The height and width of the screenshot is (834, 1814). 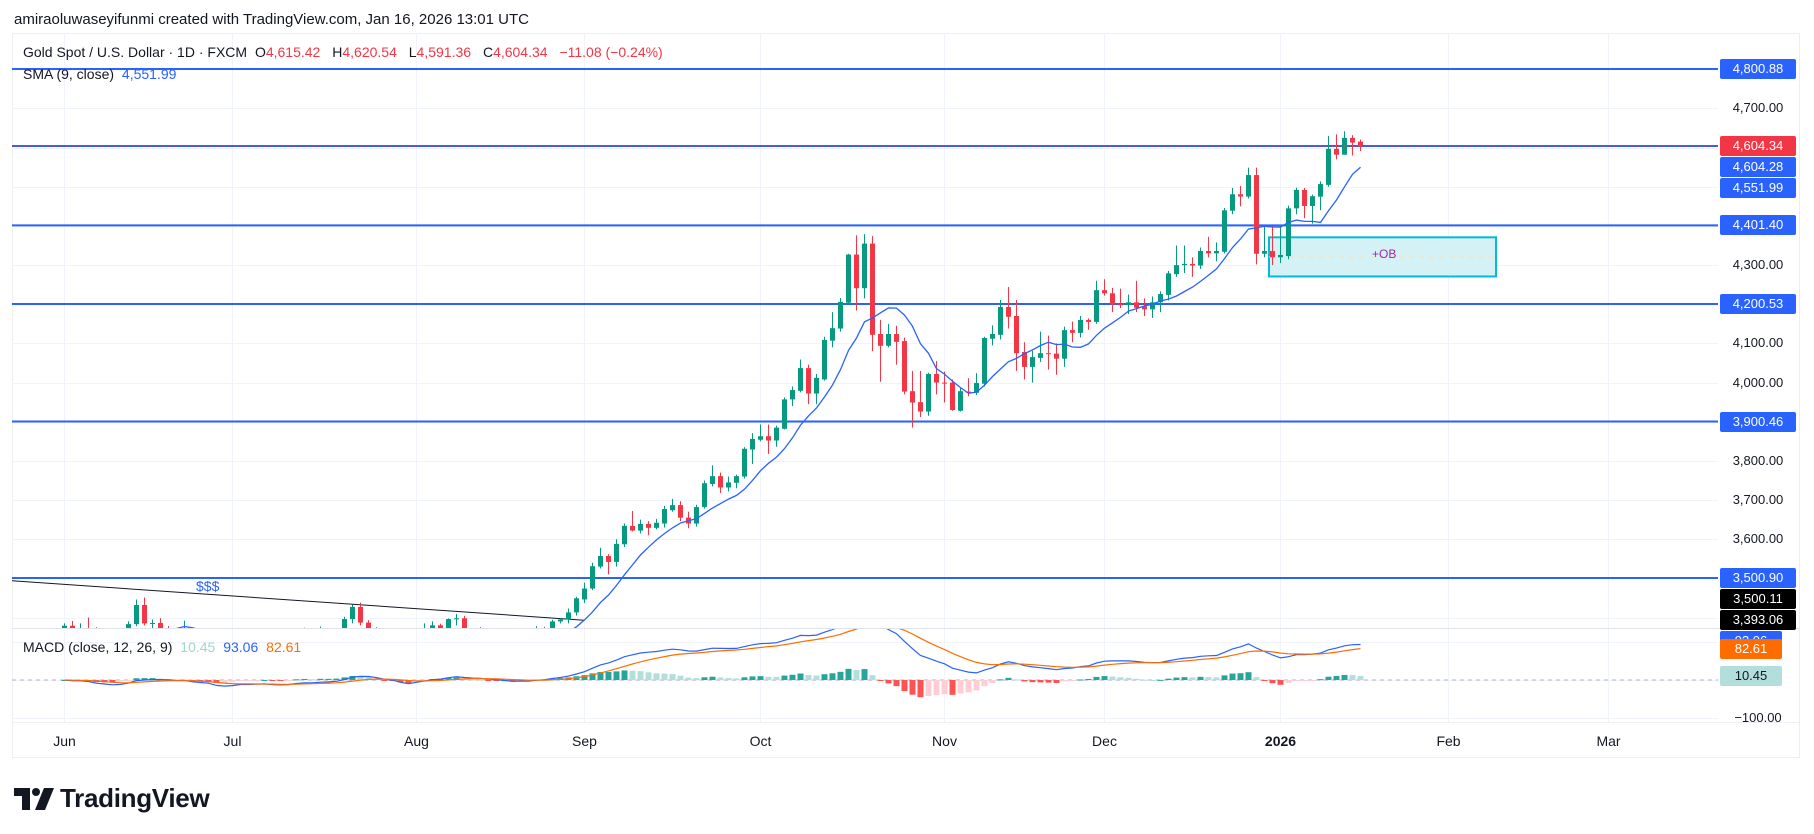 What do you see at coordinates (69, 74) in the screenshot?
I see `sma-label: SMA (9, close)` at bounding box center [69, 74].